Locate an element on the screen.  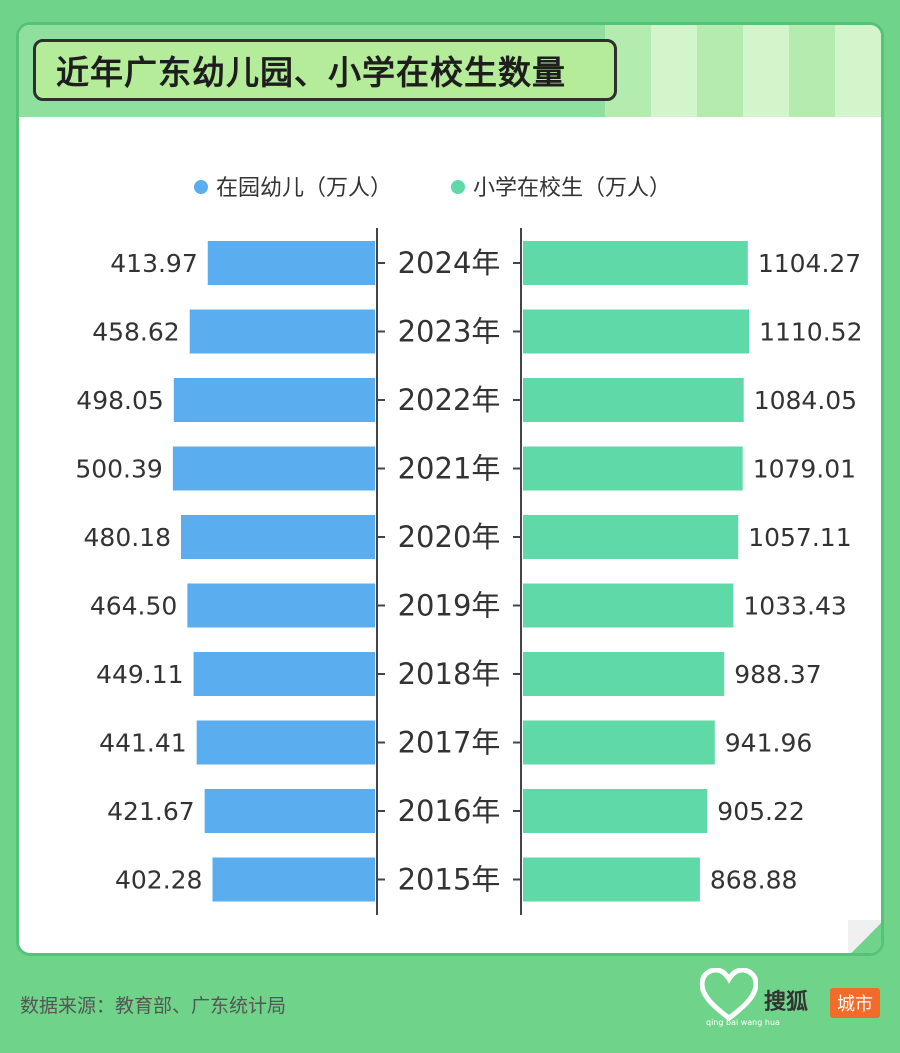
bar-left-value: 500.39 is located at coordinates (118, 469).